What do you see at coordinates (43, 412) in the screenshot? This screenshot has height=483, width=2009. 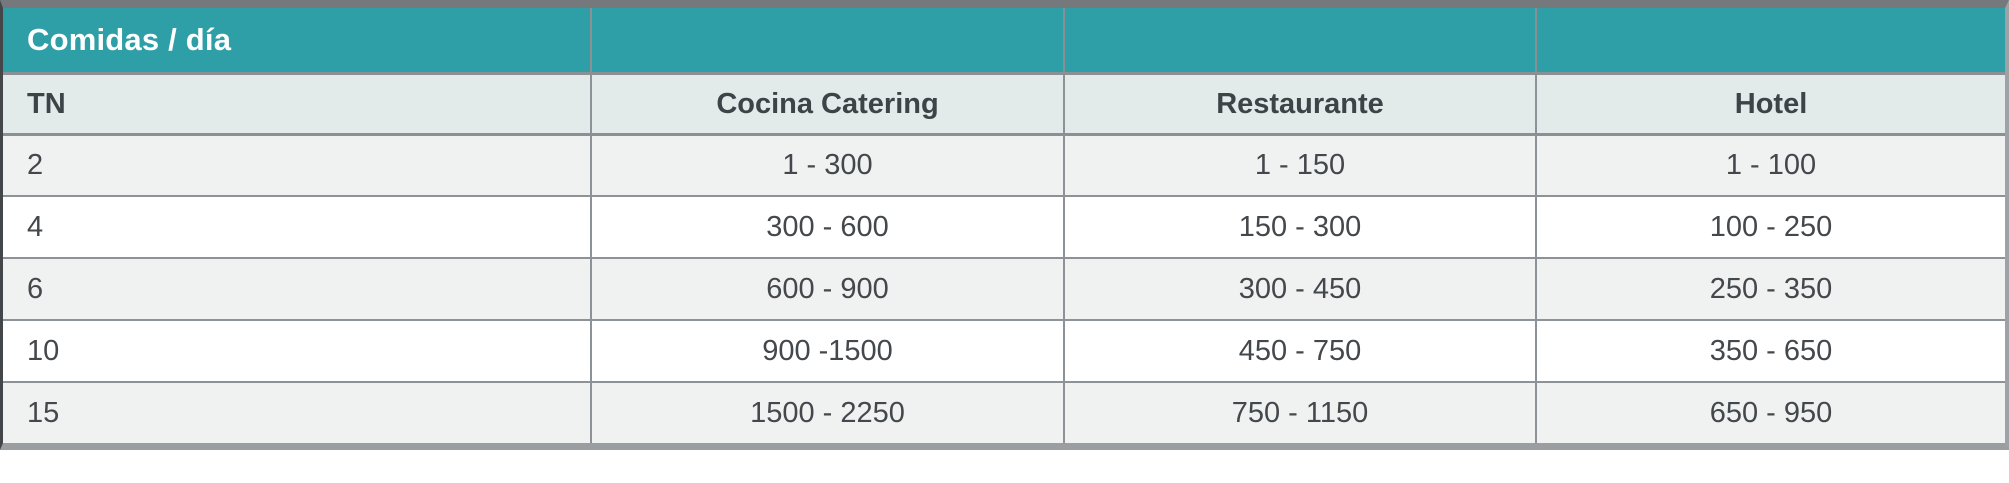 I see `cell-tn: 15` at bounding box center [43, 412].